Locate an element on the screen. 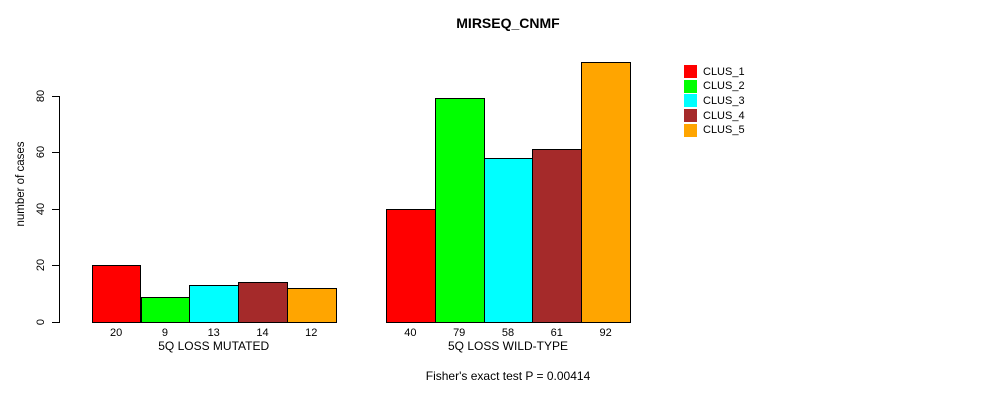  bar-value-label: 12 is located at coordinates (311, 333).